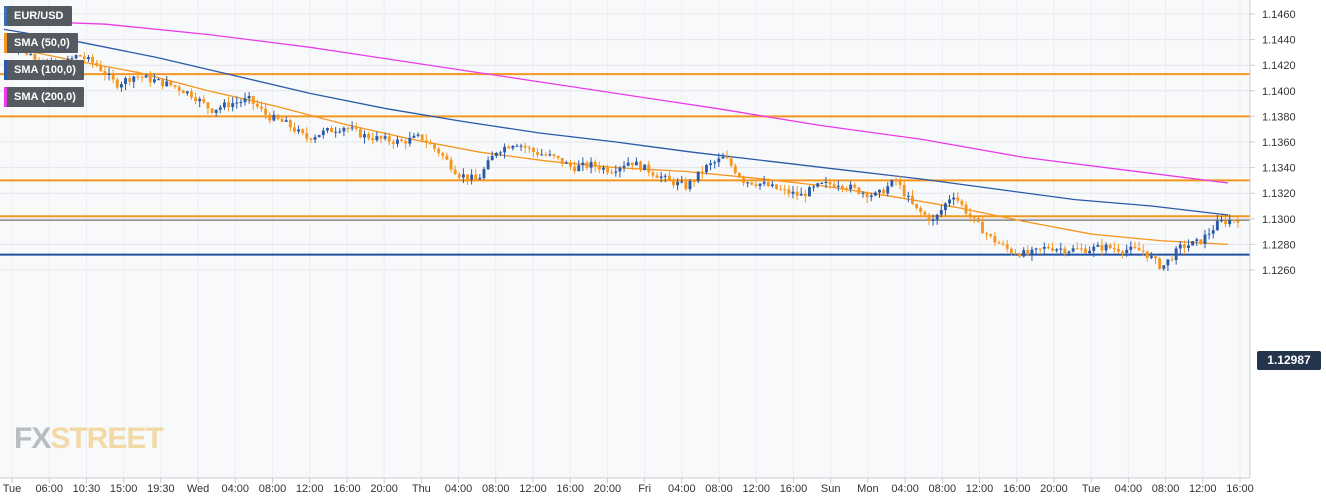 The image size is (1326, 500). Describe the element at coordinates (41, 43) in the screenshot. I see `legend-entry: SMA (50,0)` at that location.